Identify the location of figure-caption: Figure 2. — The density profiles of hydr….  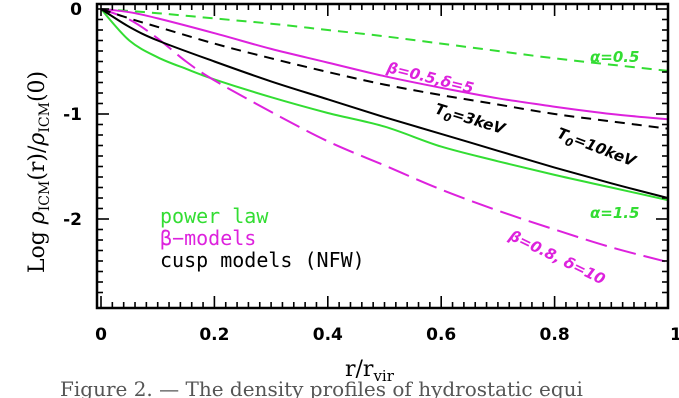
(321, 387).